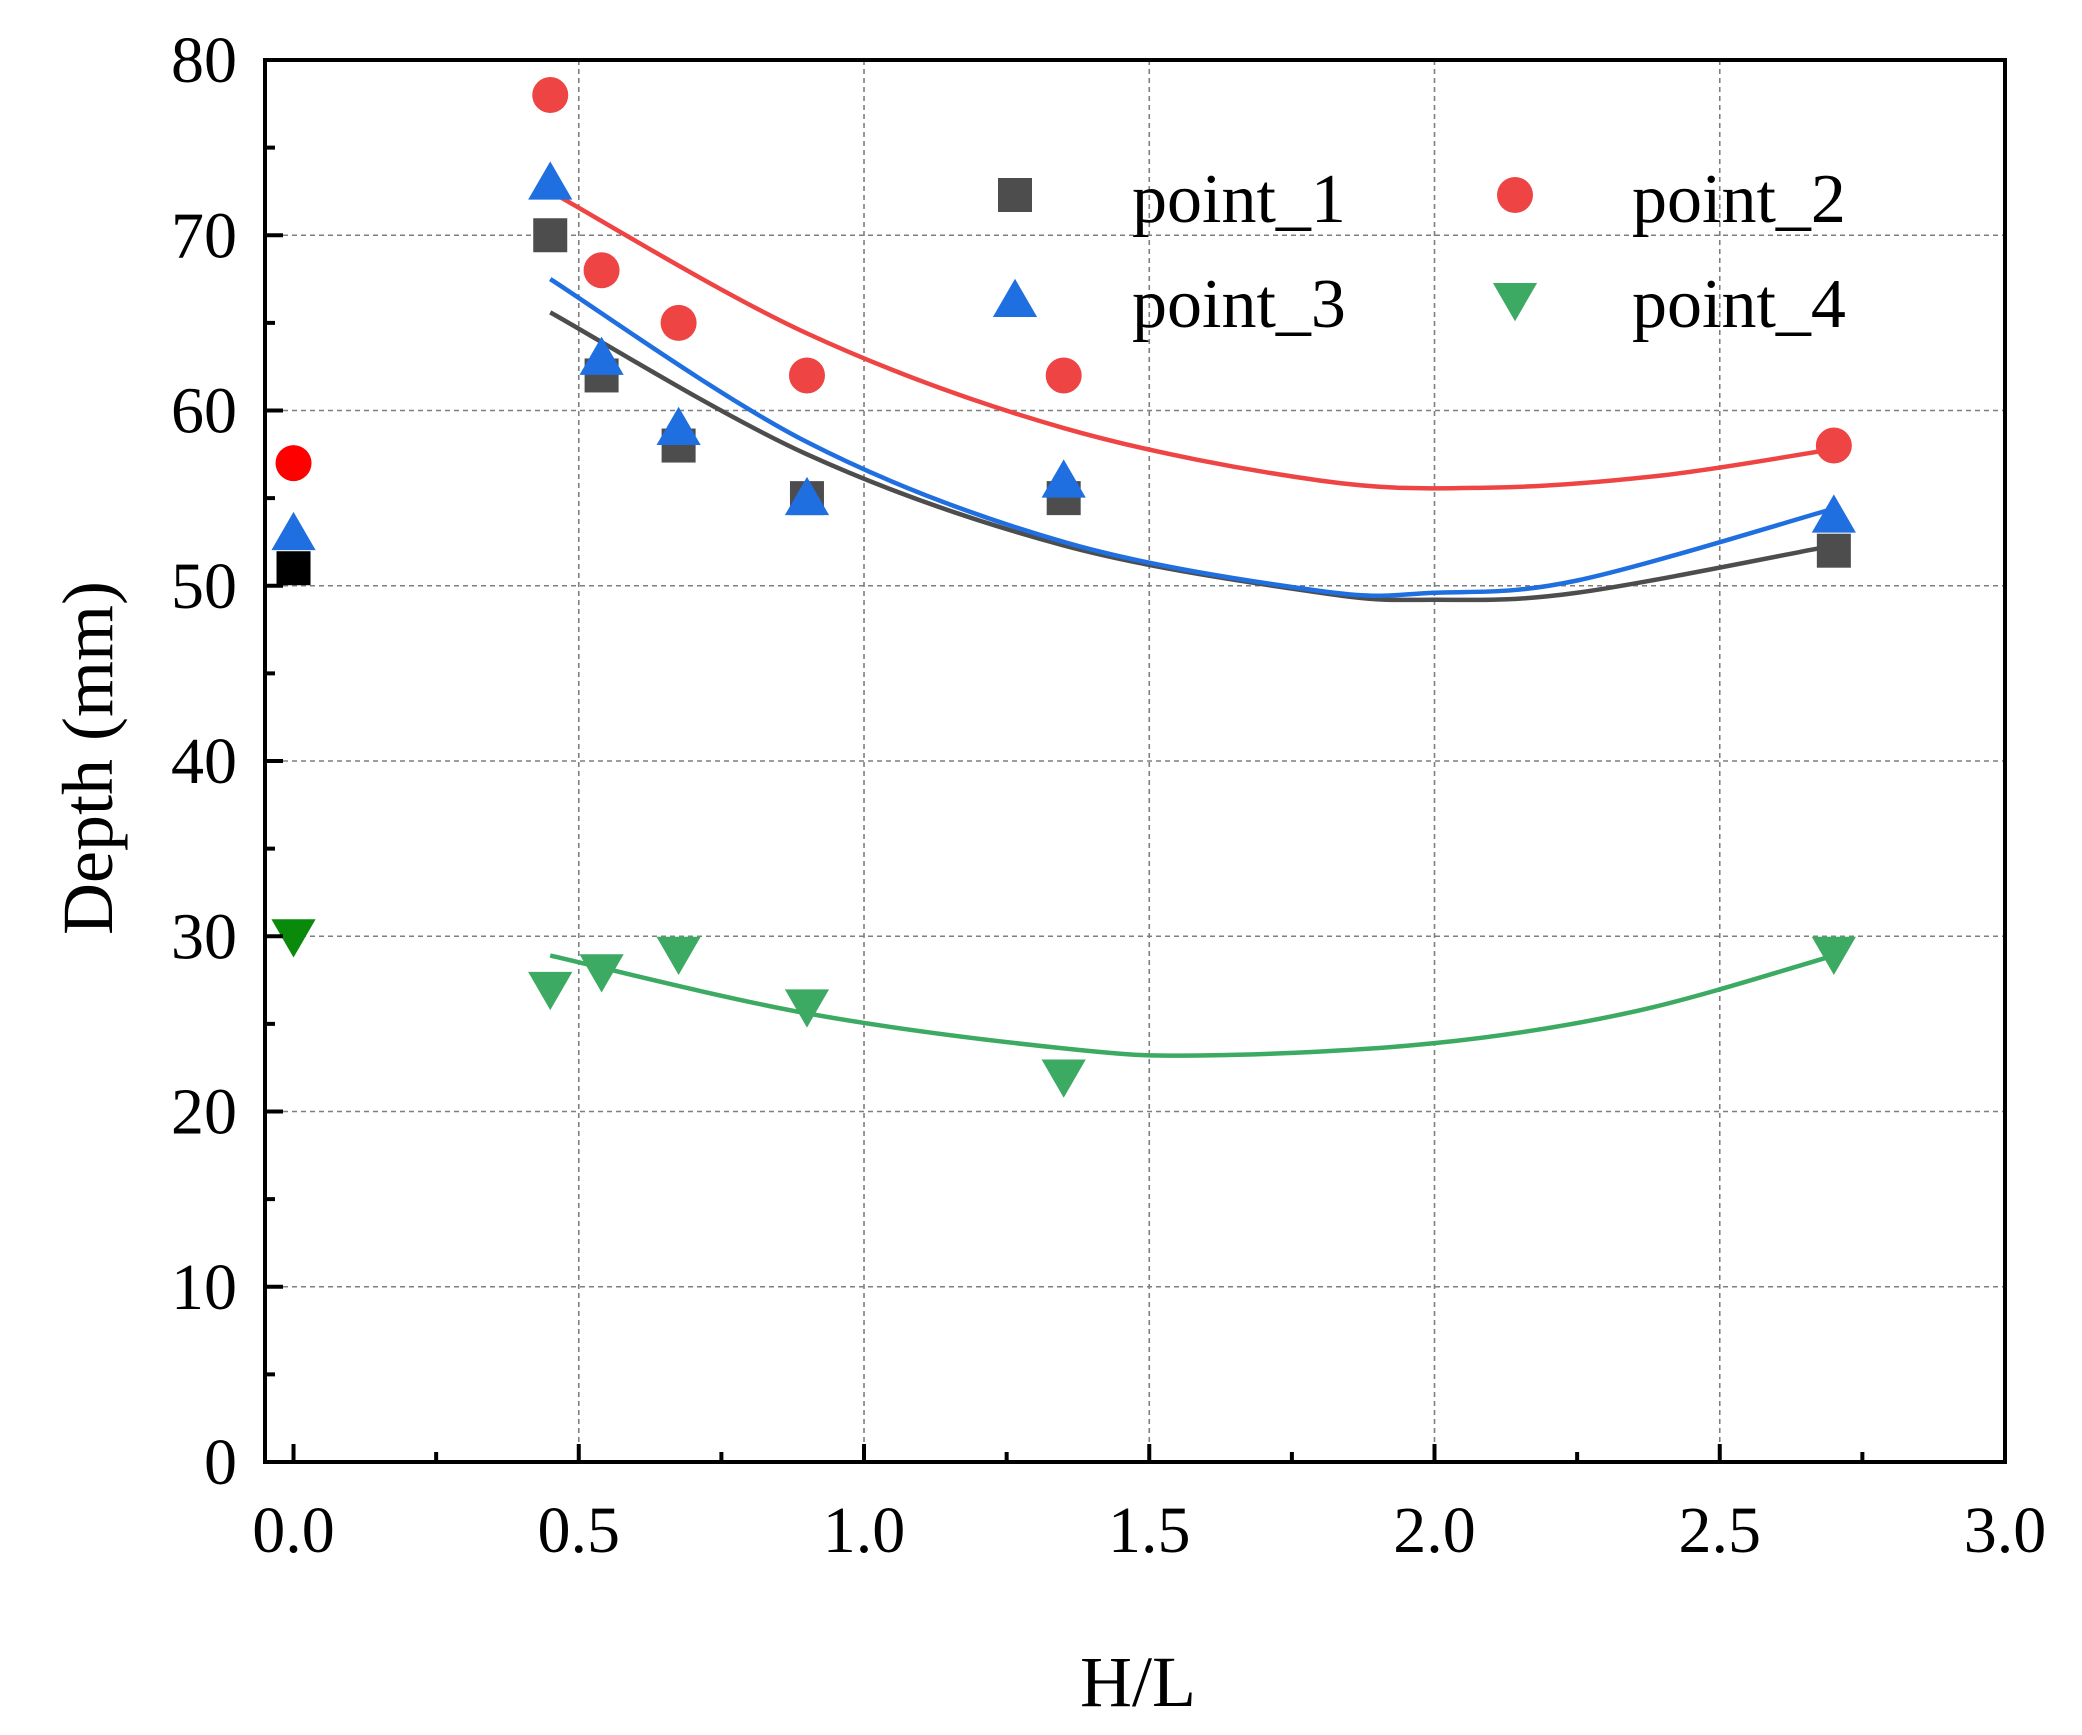 The image size is (2082, 1735). Describe the element at coordinates (864, 1530) in the screenshot. I see `x-tick-label: 1.0` at that location.